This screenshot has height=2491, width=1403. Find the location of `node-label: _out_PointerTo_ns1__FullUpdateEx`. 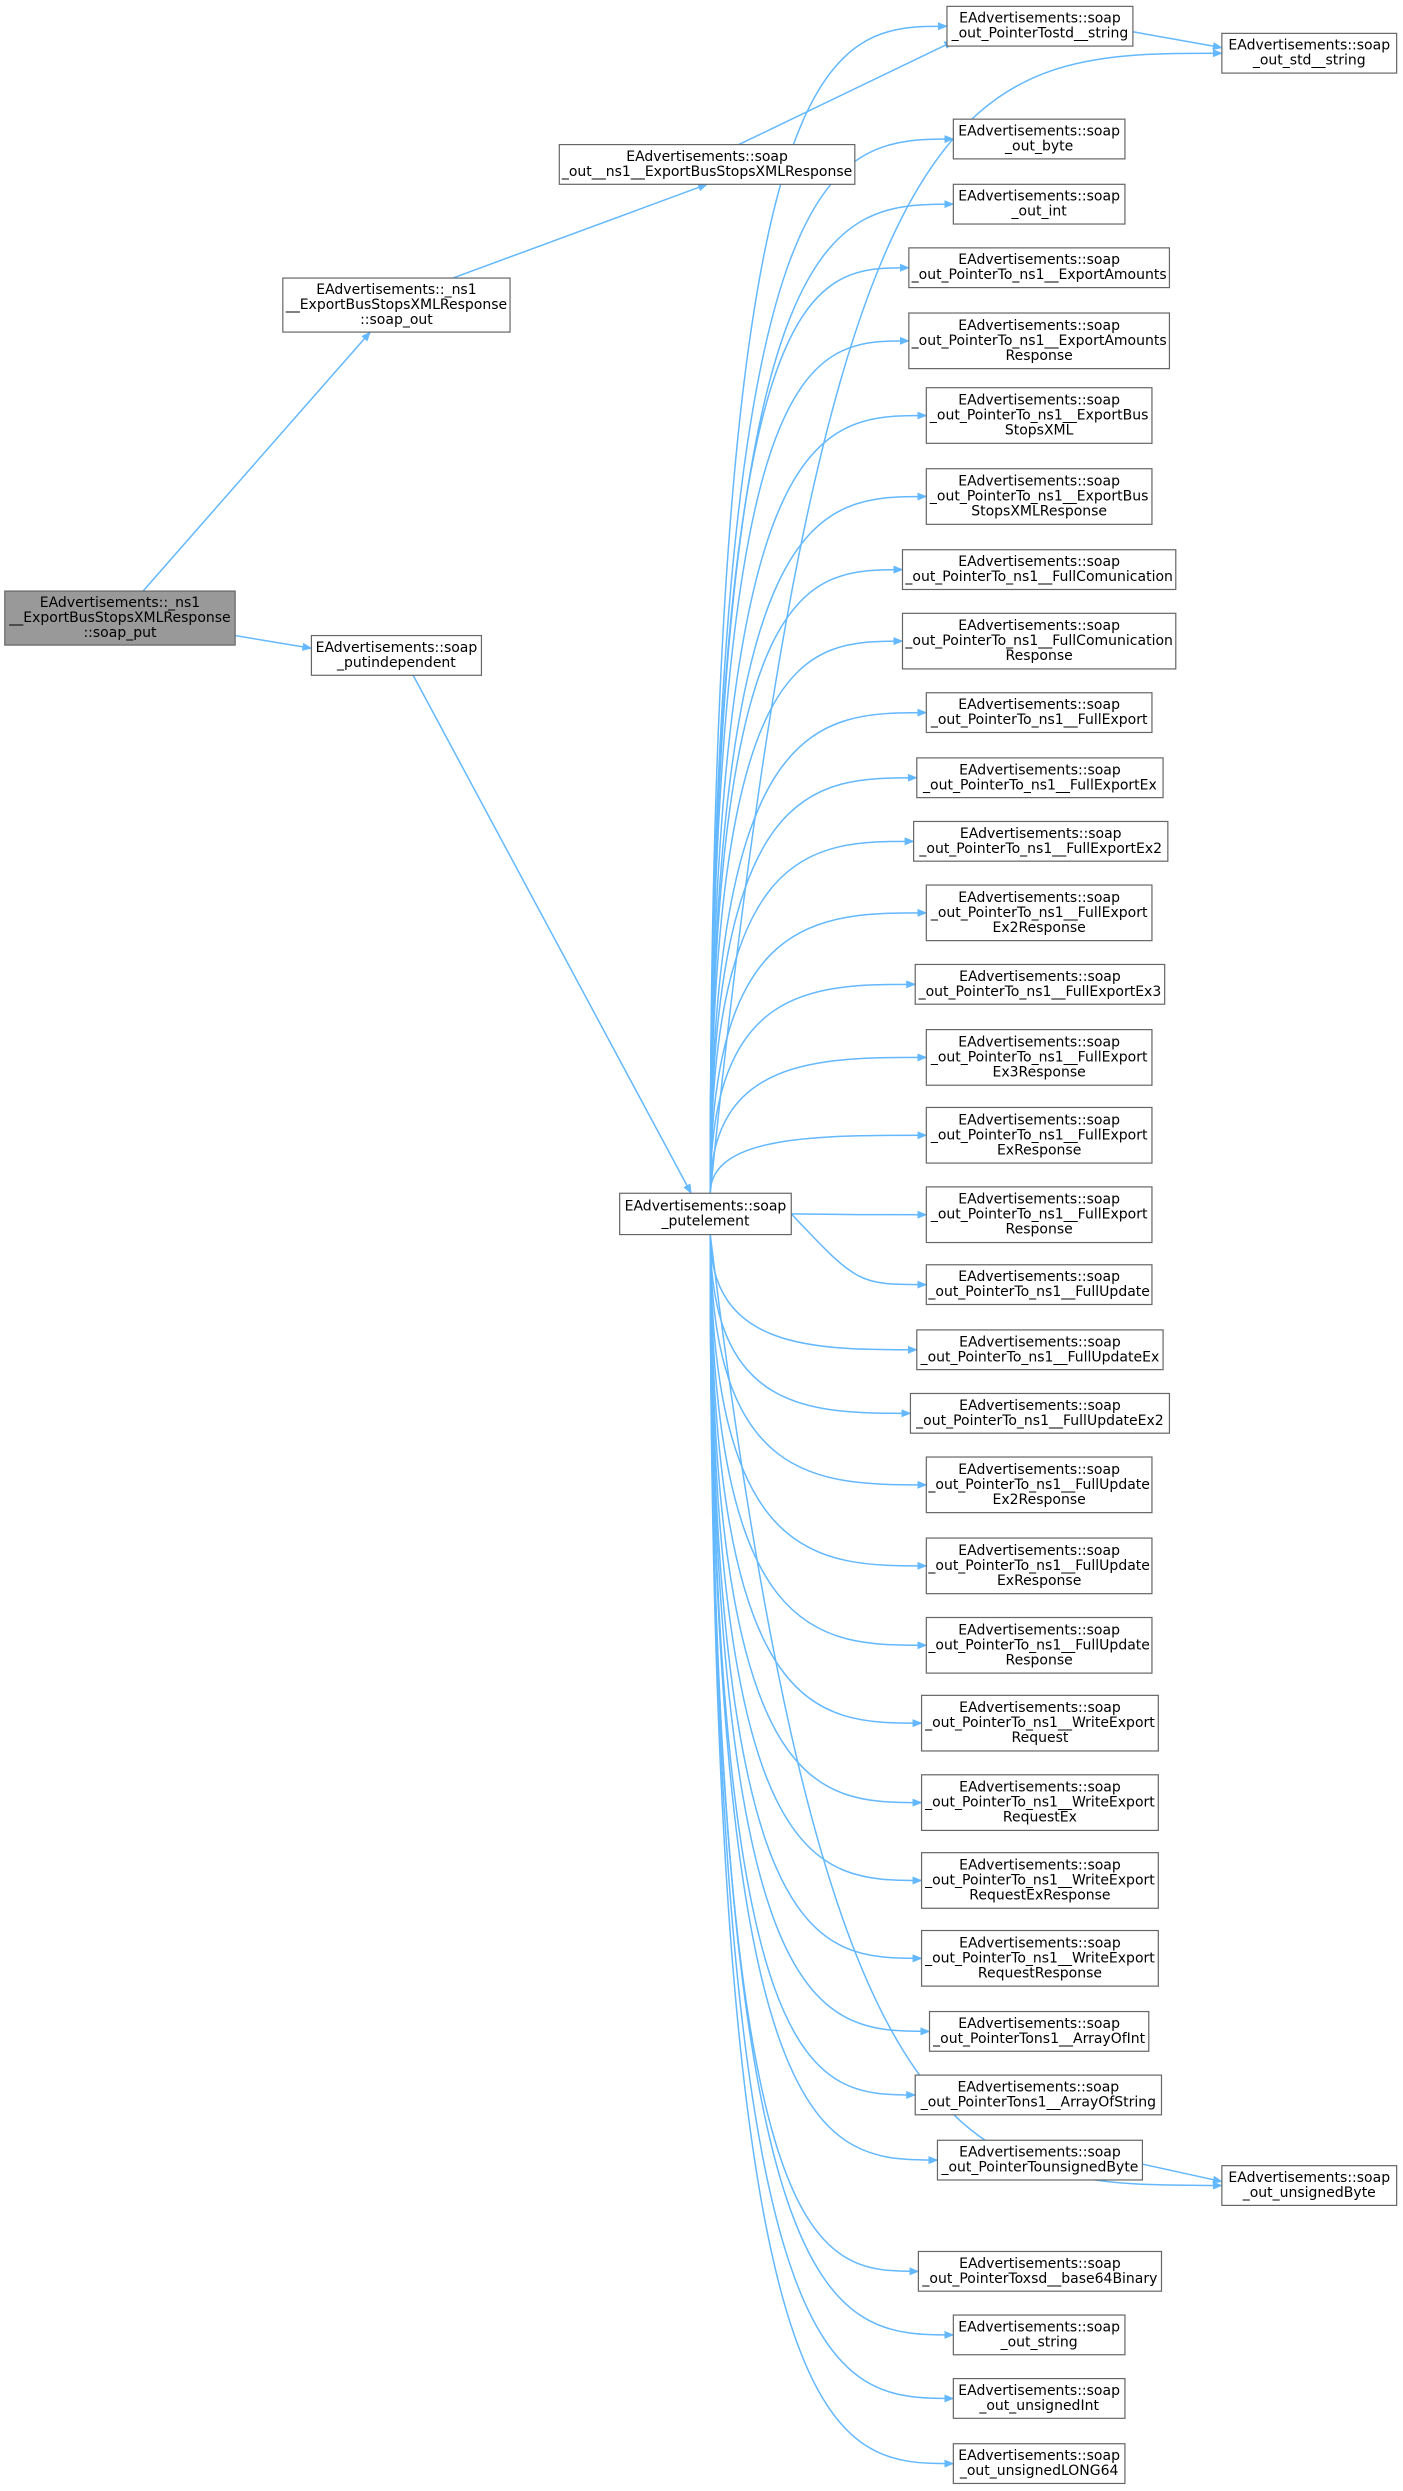

node-label: _out_PointerTo_ns1__FullUpdateEx is located at coordinates (1040, 1357).